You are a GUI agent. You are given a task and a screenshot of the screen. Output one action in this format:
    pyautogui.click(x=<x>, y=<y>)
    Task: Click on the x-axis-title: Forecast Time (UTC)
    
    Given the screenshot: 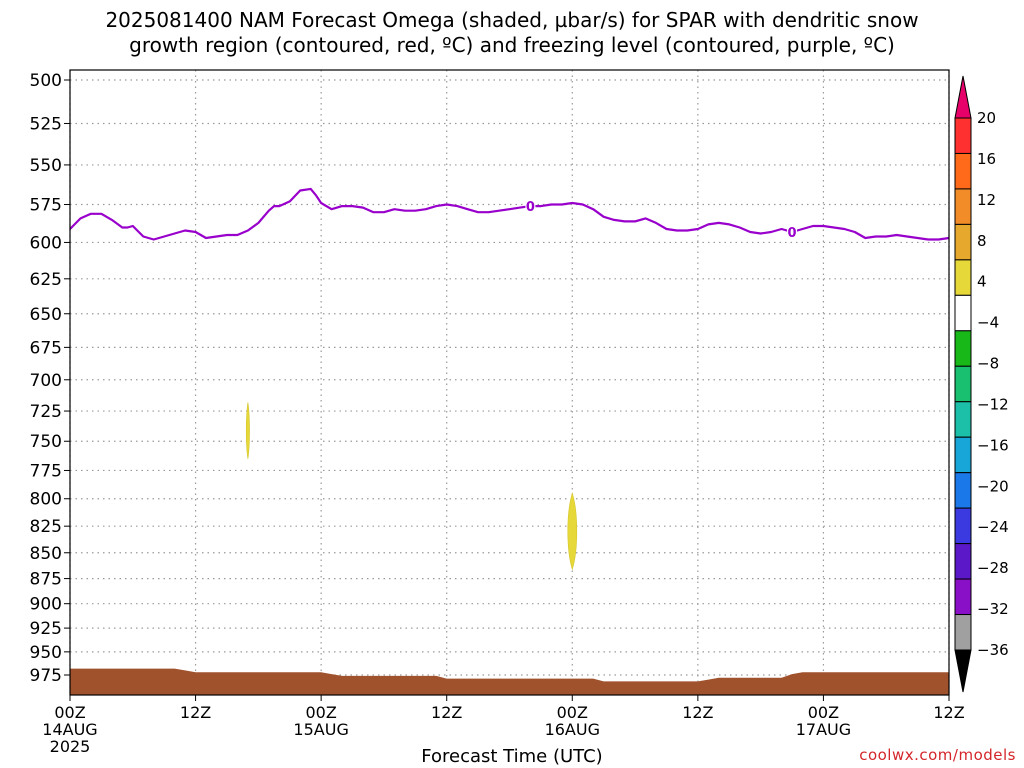 What is the action you would take?
    pyautogui.click(x=512, y=756)
    